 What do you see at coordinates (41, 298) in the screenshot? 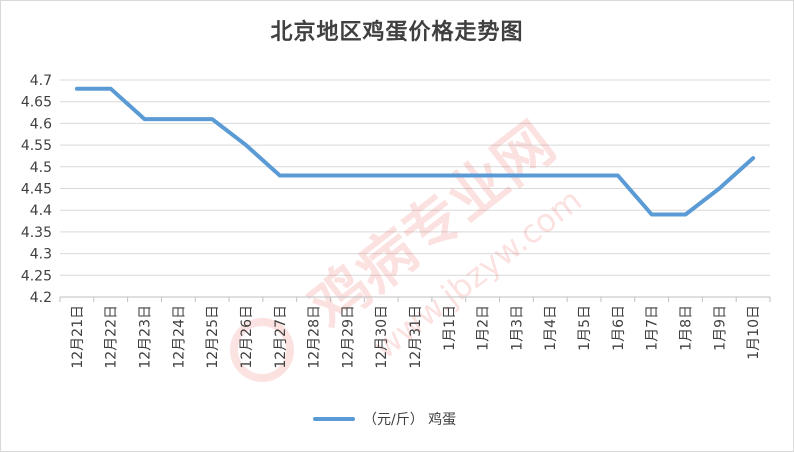
I see `y-tick-label: 4.2` at bounding box center [41, 298].